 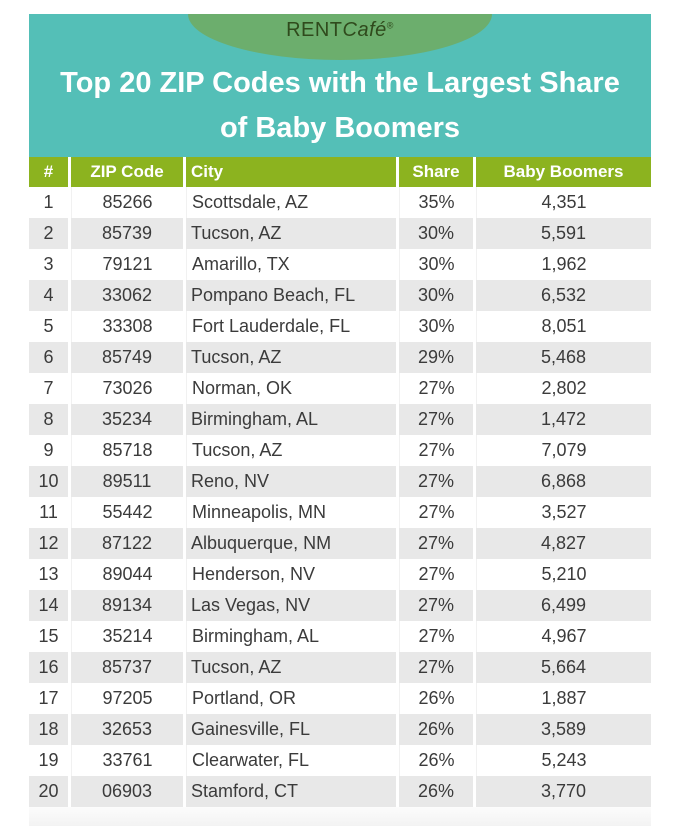 I want to click on rank-cell: 16, so click(x=48, y=667).